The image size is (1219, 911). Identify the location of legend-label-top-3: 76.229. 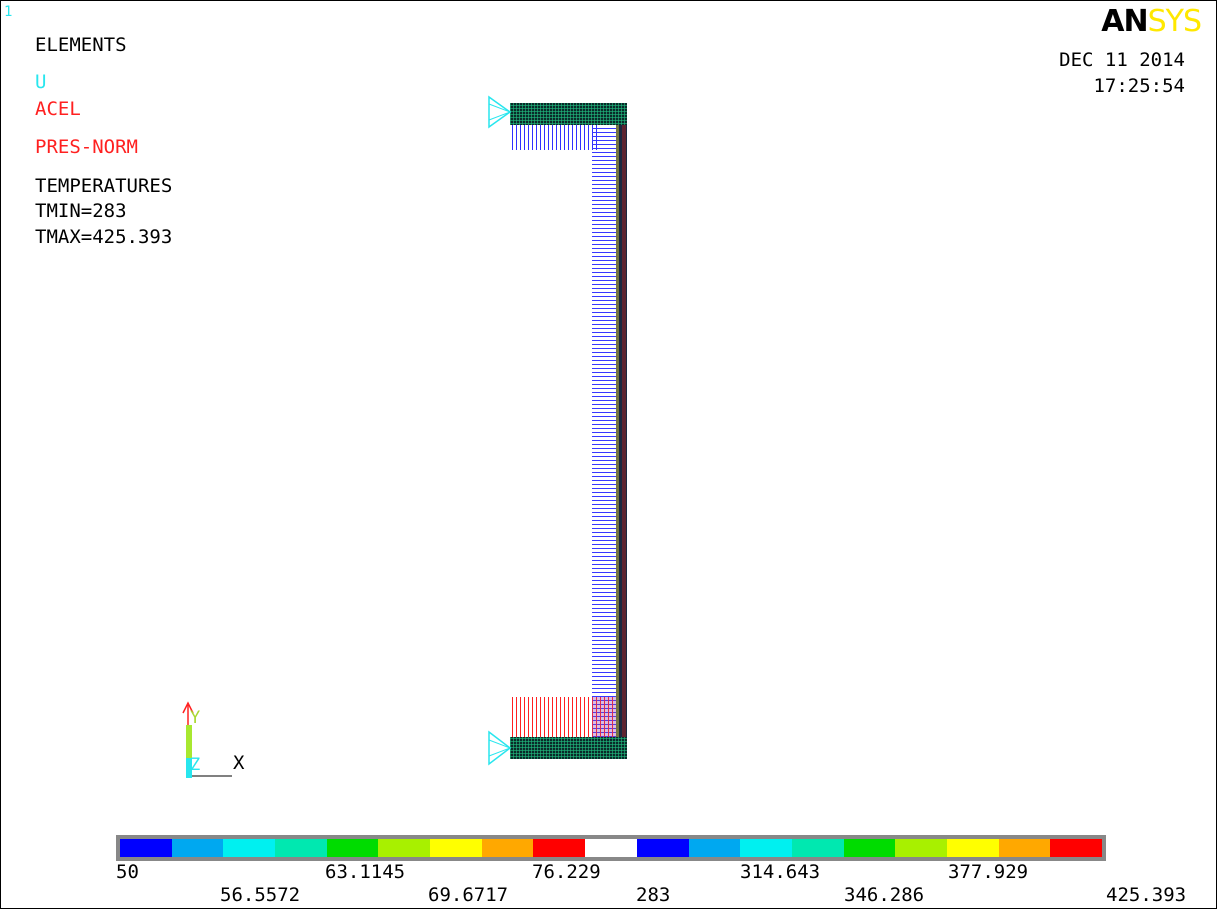
(566, 872).